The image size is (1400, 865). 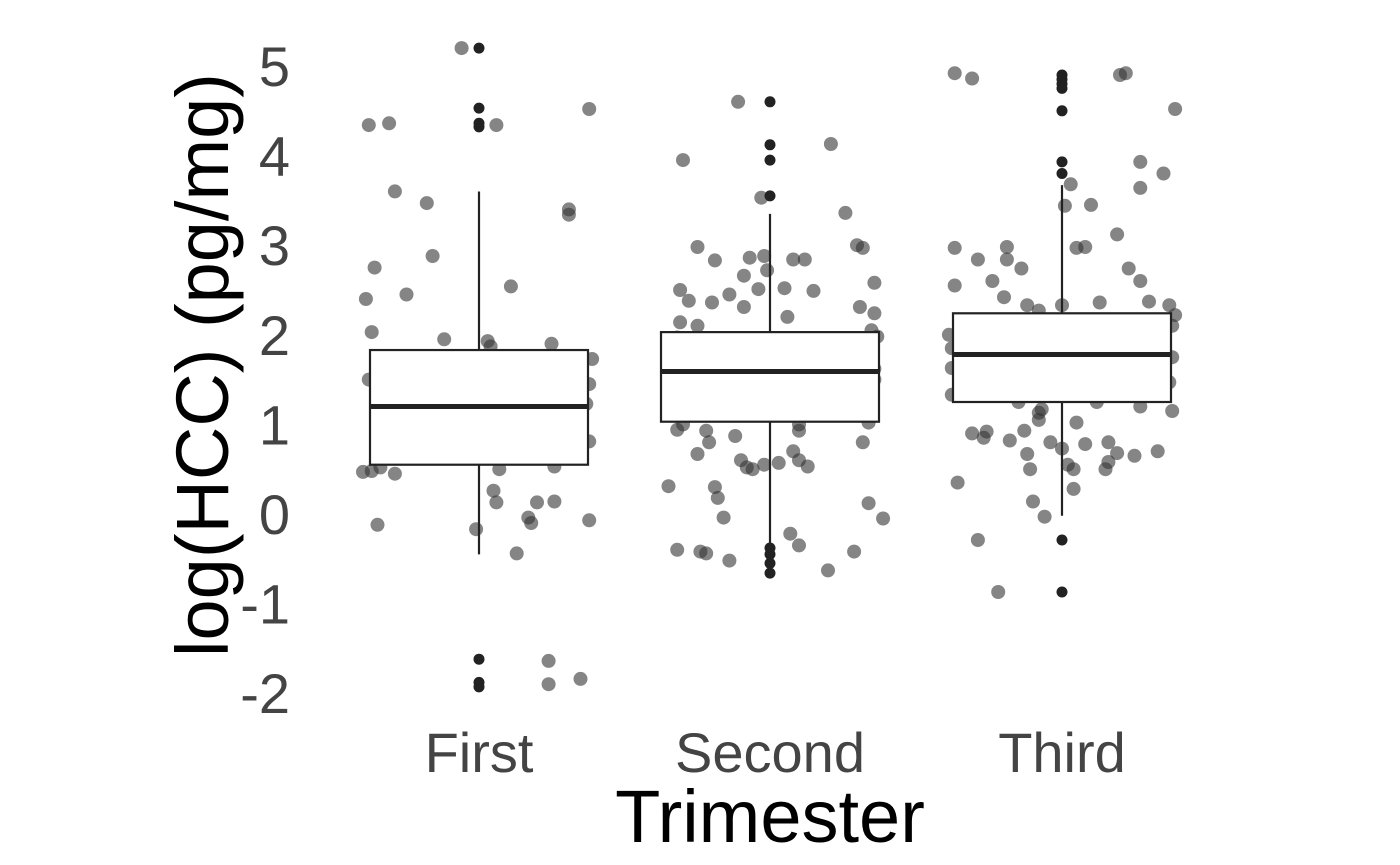 What do you see at coordinates (274, 424) in the screenshot?
I see `y-tick-label: 1` at bounding box center [274, 424].